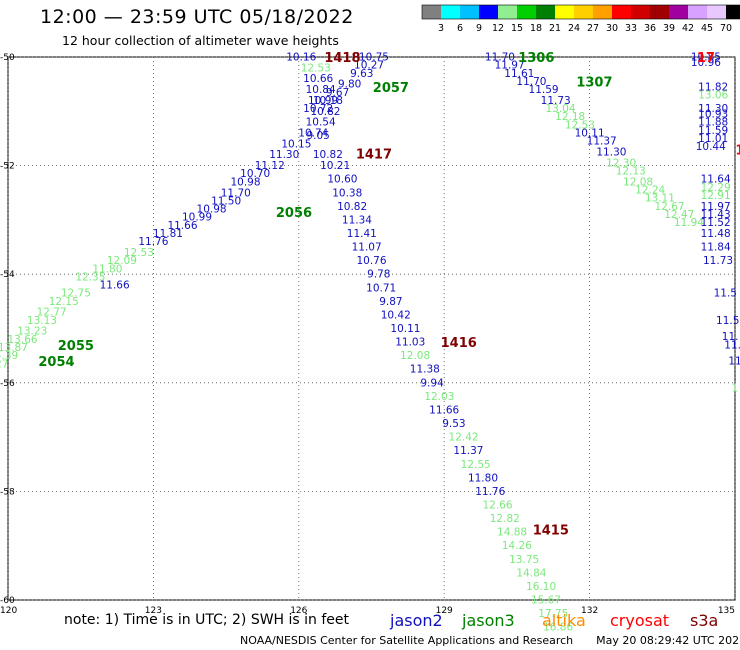 The height and width of the screenshot is (650, 740). I want to click on x-tick-label: 132, so click(589, 611).